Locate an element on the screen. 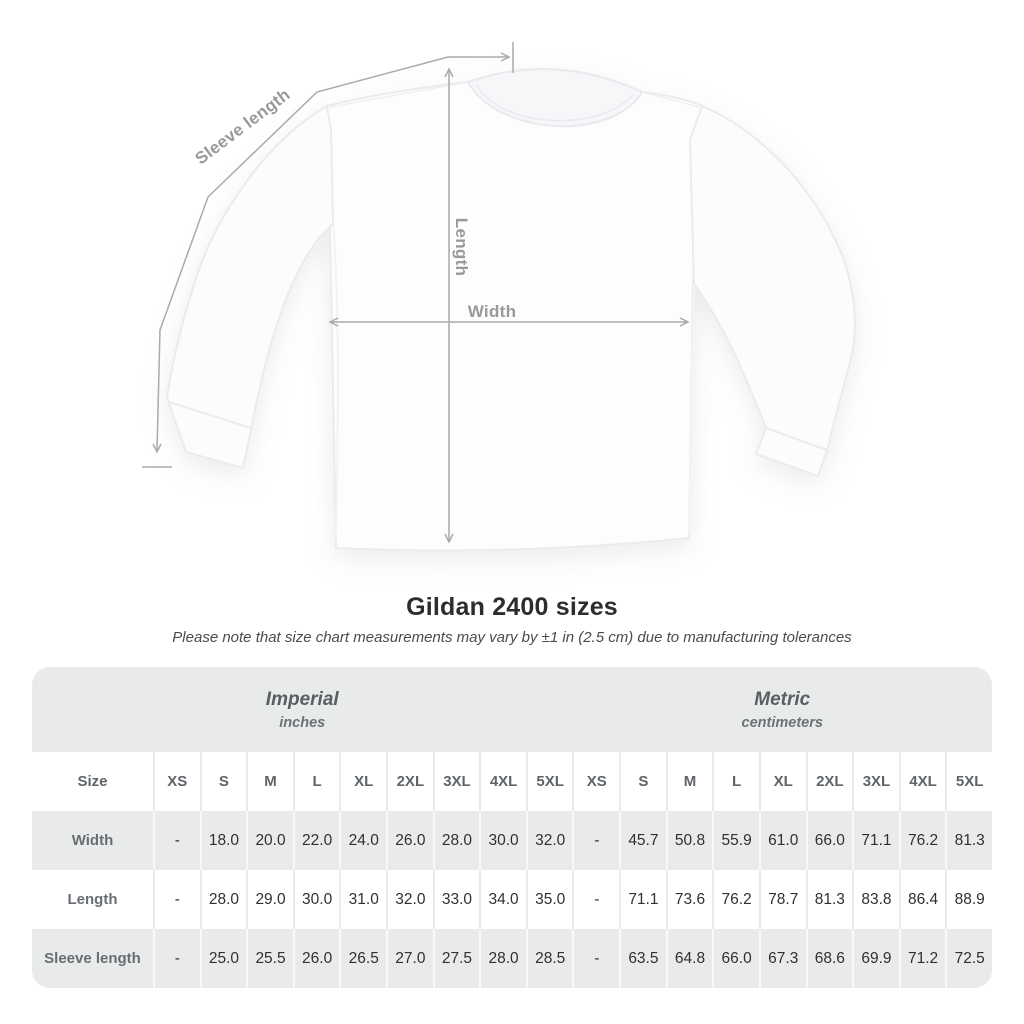 This screenshot has width=1024, height=1024. value-cell: 55.9 is located at coordinates (735, 840).